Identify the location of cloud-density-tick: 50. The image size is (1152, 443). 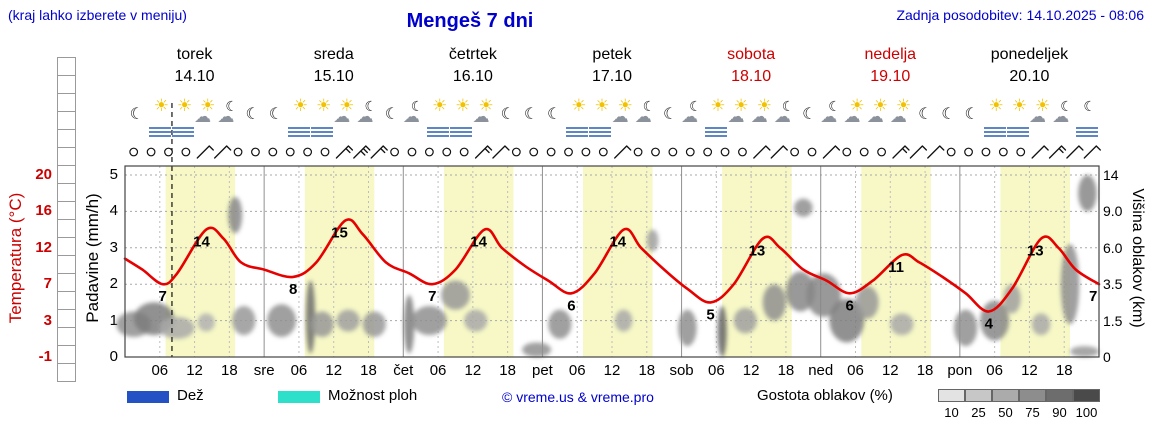
(1005, 412).